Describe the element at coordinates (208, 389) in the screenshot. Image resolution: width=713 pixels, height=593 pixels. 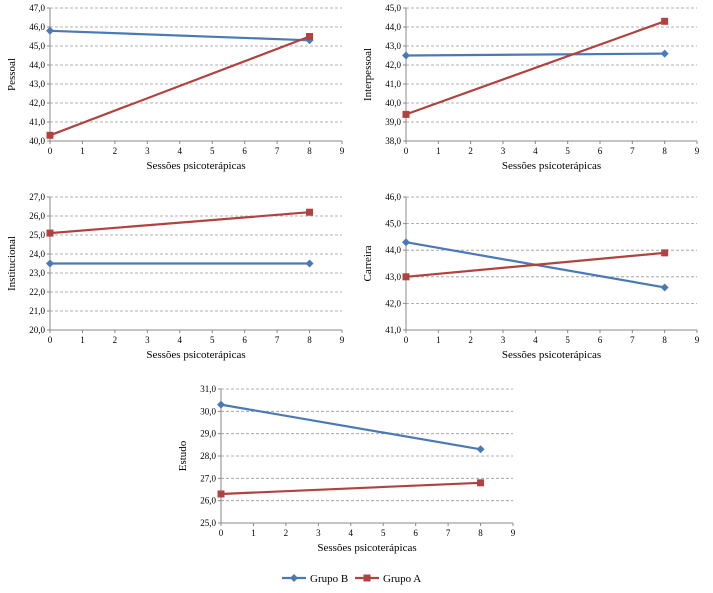
I see `y-tick-label: 31,0` at that location.